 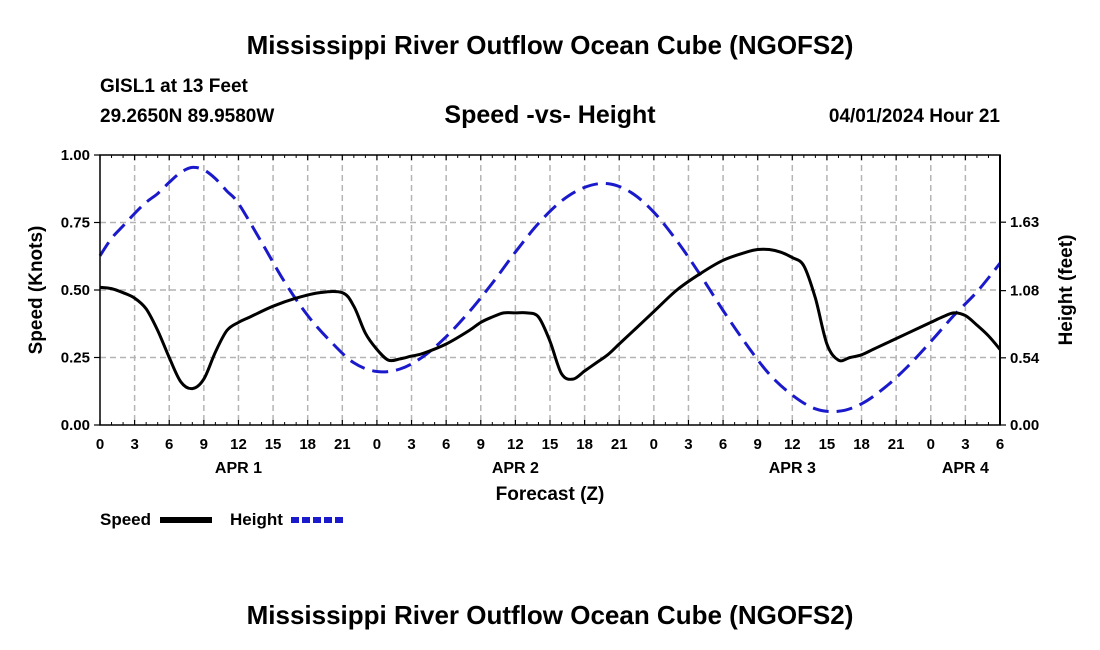 What do you see at coordinates (317, 520) in the screenshot?
I see `legend-height-swatch` at bounding box center [317, 520].